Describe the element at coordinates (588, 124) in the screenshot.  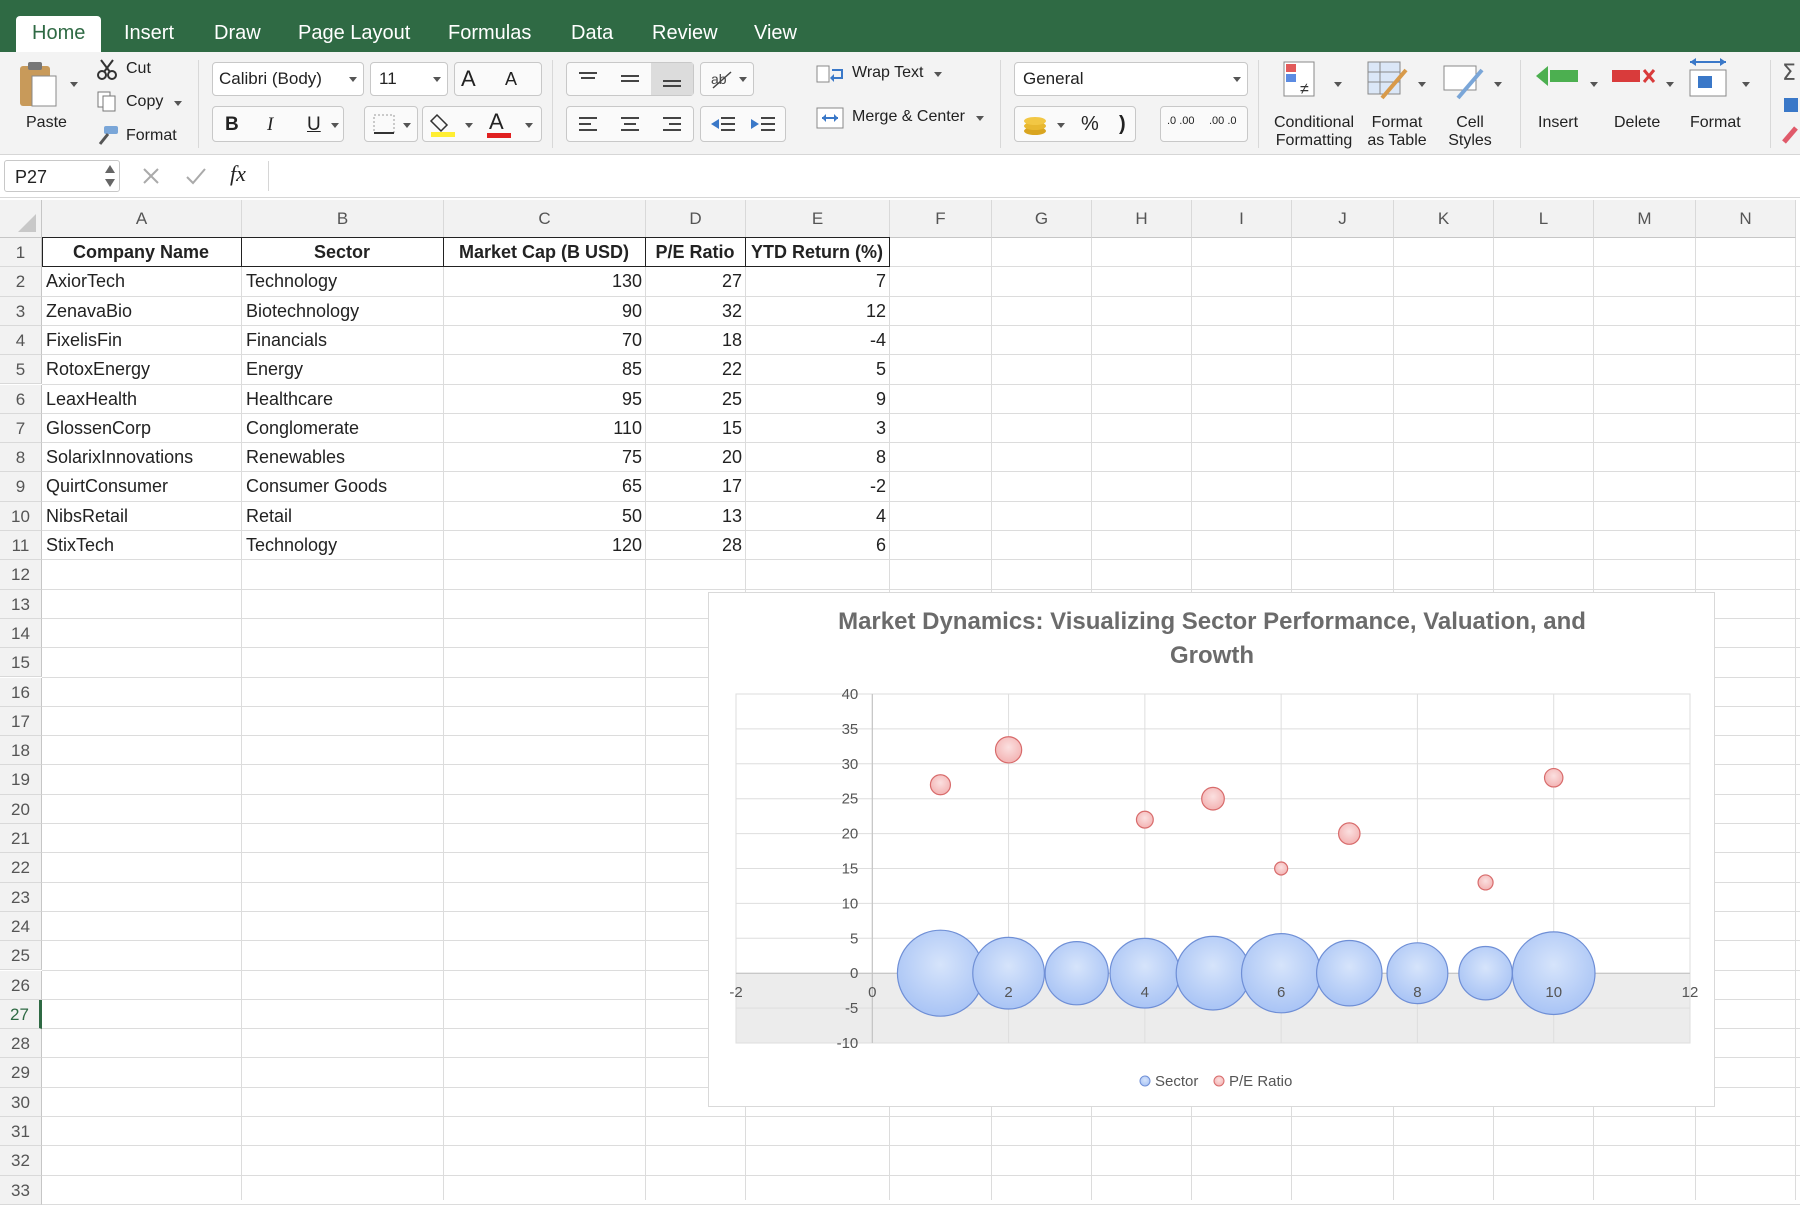
I see `align-left-icon` at that location.